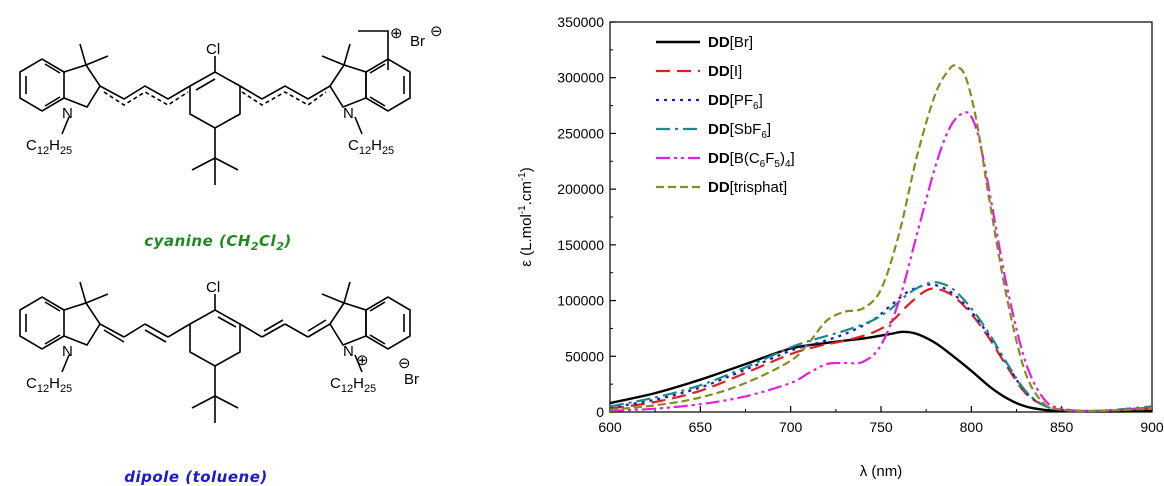 The image size is (1164, 486). Describe the element at coordinates (49, 147) in the screenshot. I see `cyanine-alkyl-left: C12H25` at that location.